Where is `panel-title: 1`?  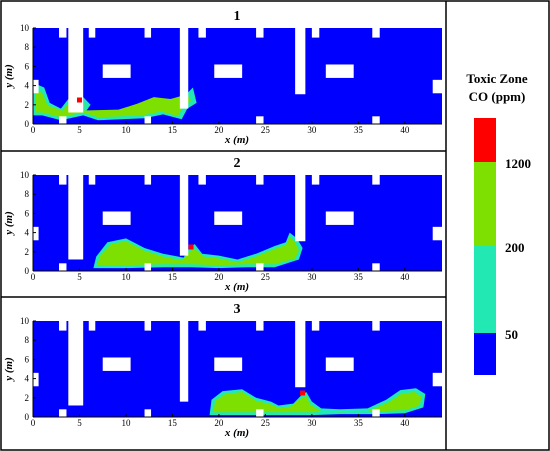 panel-title: 1 is located at coordinates (237, 16).